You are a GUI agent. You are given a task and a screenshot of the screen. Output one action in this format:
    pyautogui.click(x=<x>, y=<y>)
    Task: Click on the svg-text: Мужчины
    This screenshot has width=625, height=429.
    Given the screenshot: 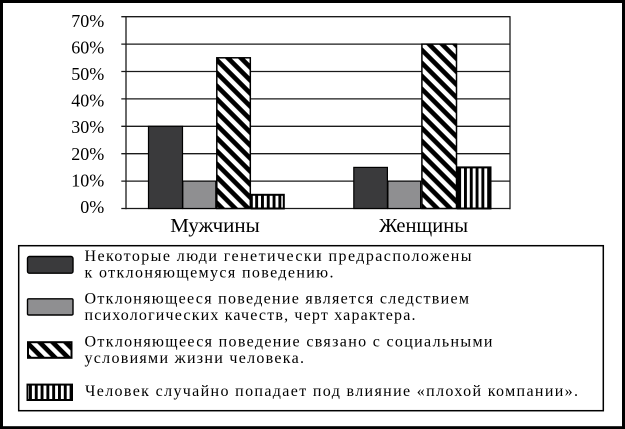 What is the action you would take?
    pyautogui.click(x=215, y=226)
    